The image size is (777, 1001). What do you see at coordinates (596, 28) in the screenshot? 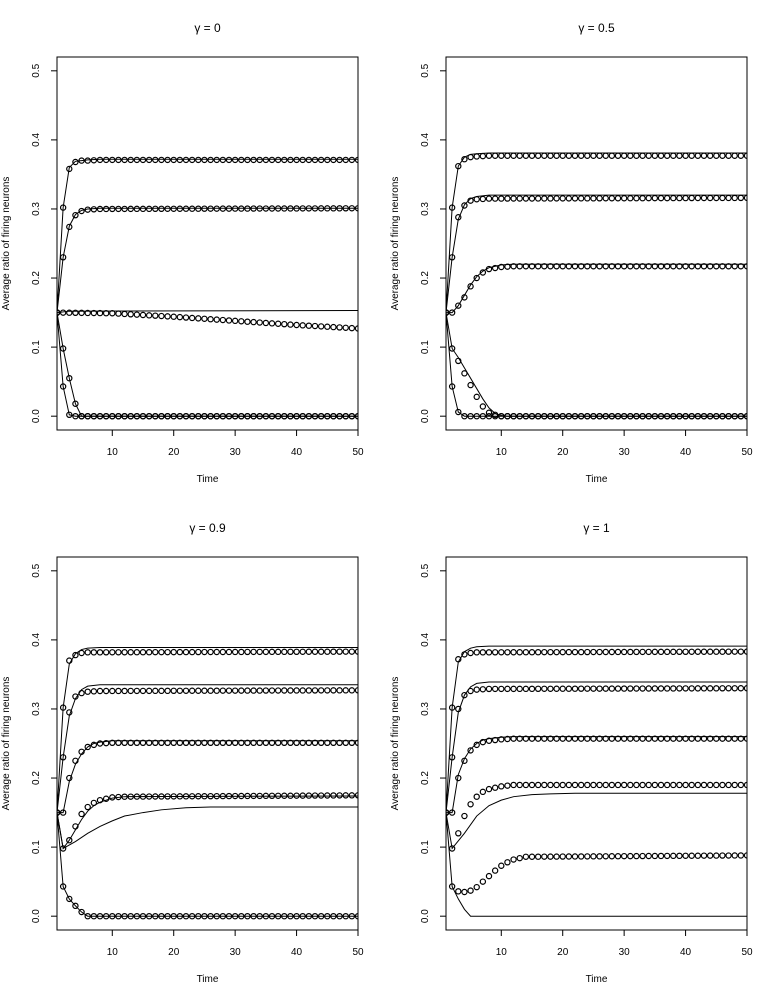
I see `chart-title: γ = 0.5` at bounding box center [596, 28].